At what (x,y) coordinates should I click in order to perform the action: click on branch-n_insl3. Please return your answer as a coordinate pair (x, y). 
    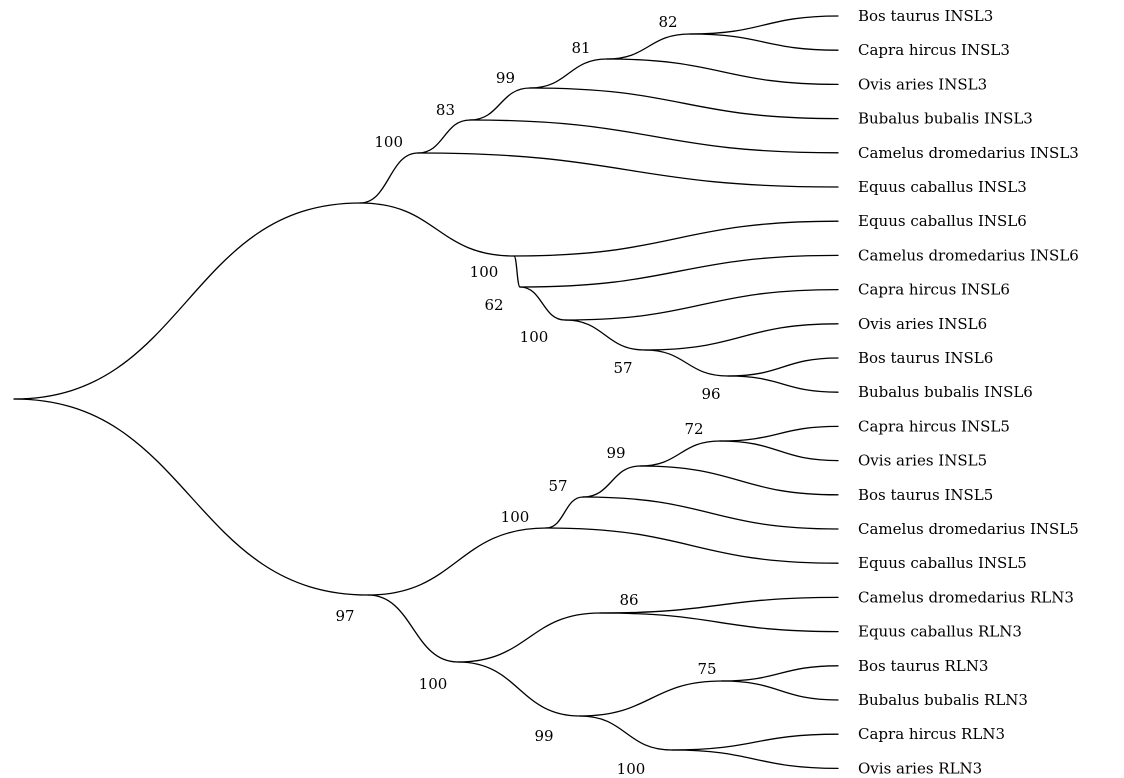
    Looking at the image, I should click on (389, 178).